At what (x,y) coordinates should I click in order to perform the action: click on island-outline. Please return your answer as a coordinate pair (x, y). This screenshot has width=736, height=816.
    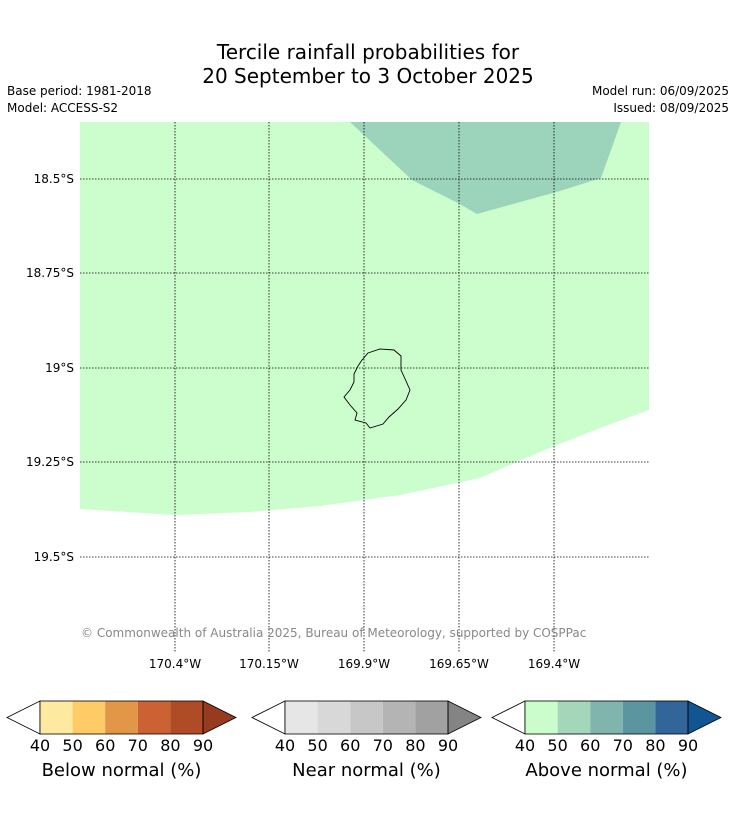
    Looking at the image, I should click on (377, 388).